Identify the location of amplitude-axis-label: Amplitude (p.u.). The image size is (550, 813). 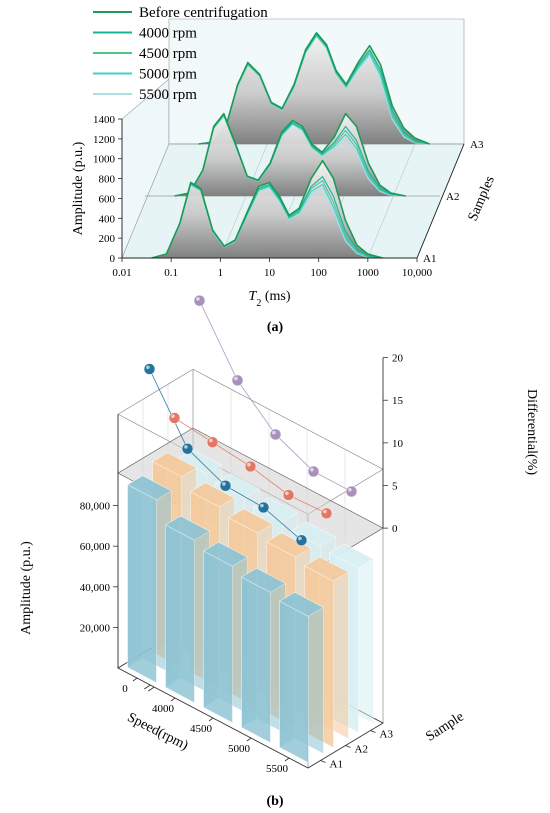
(26, 588).